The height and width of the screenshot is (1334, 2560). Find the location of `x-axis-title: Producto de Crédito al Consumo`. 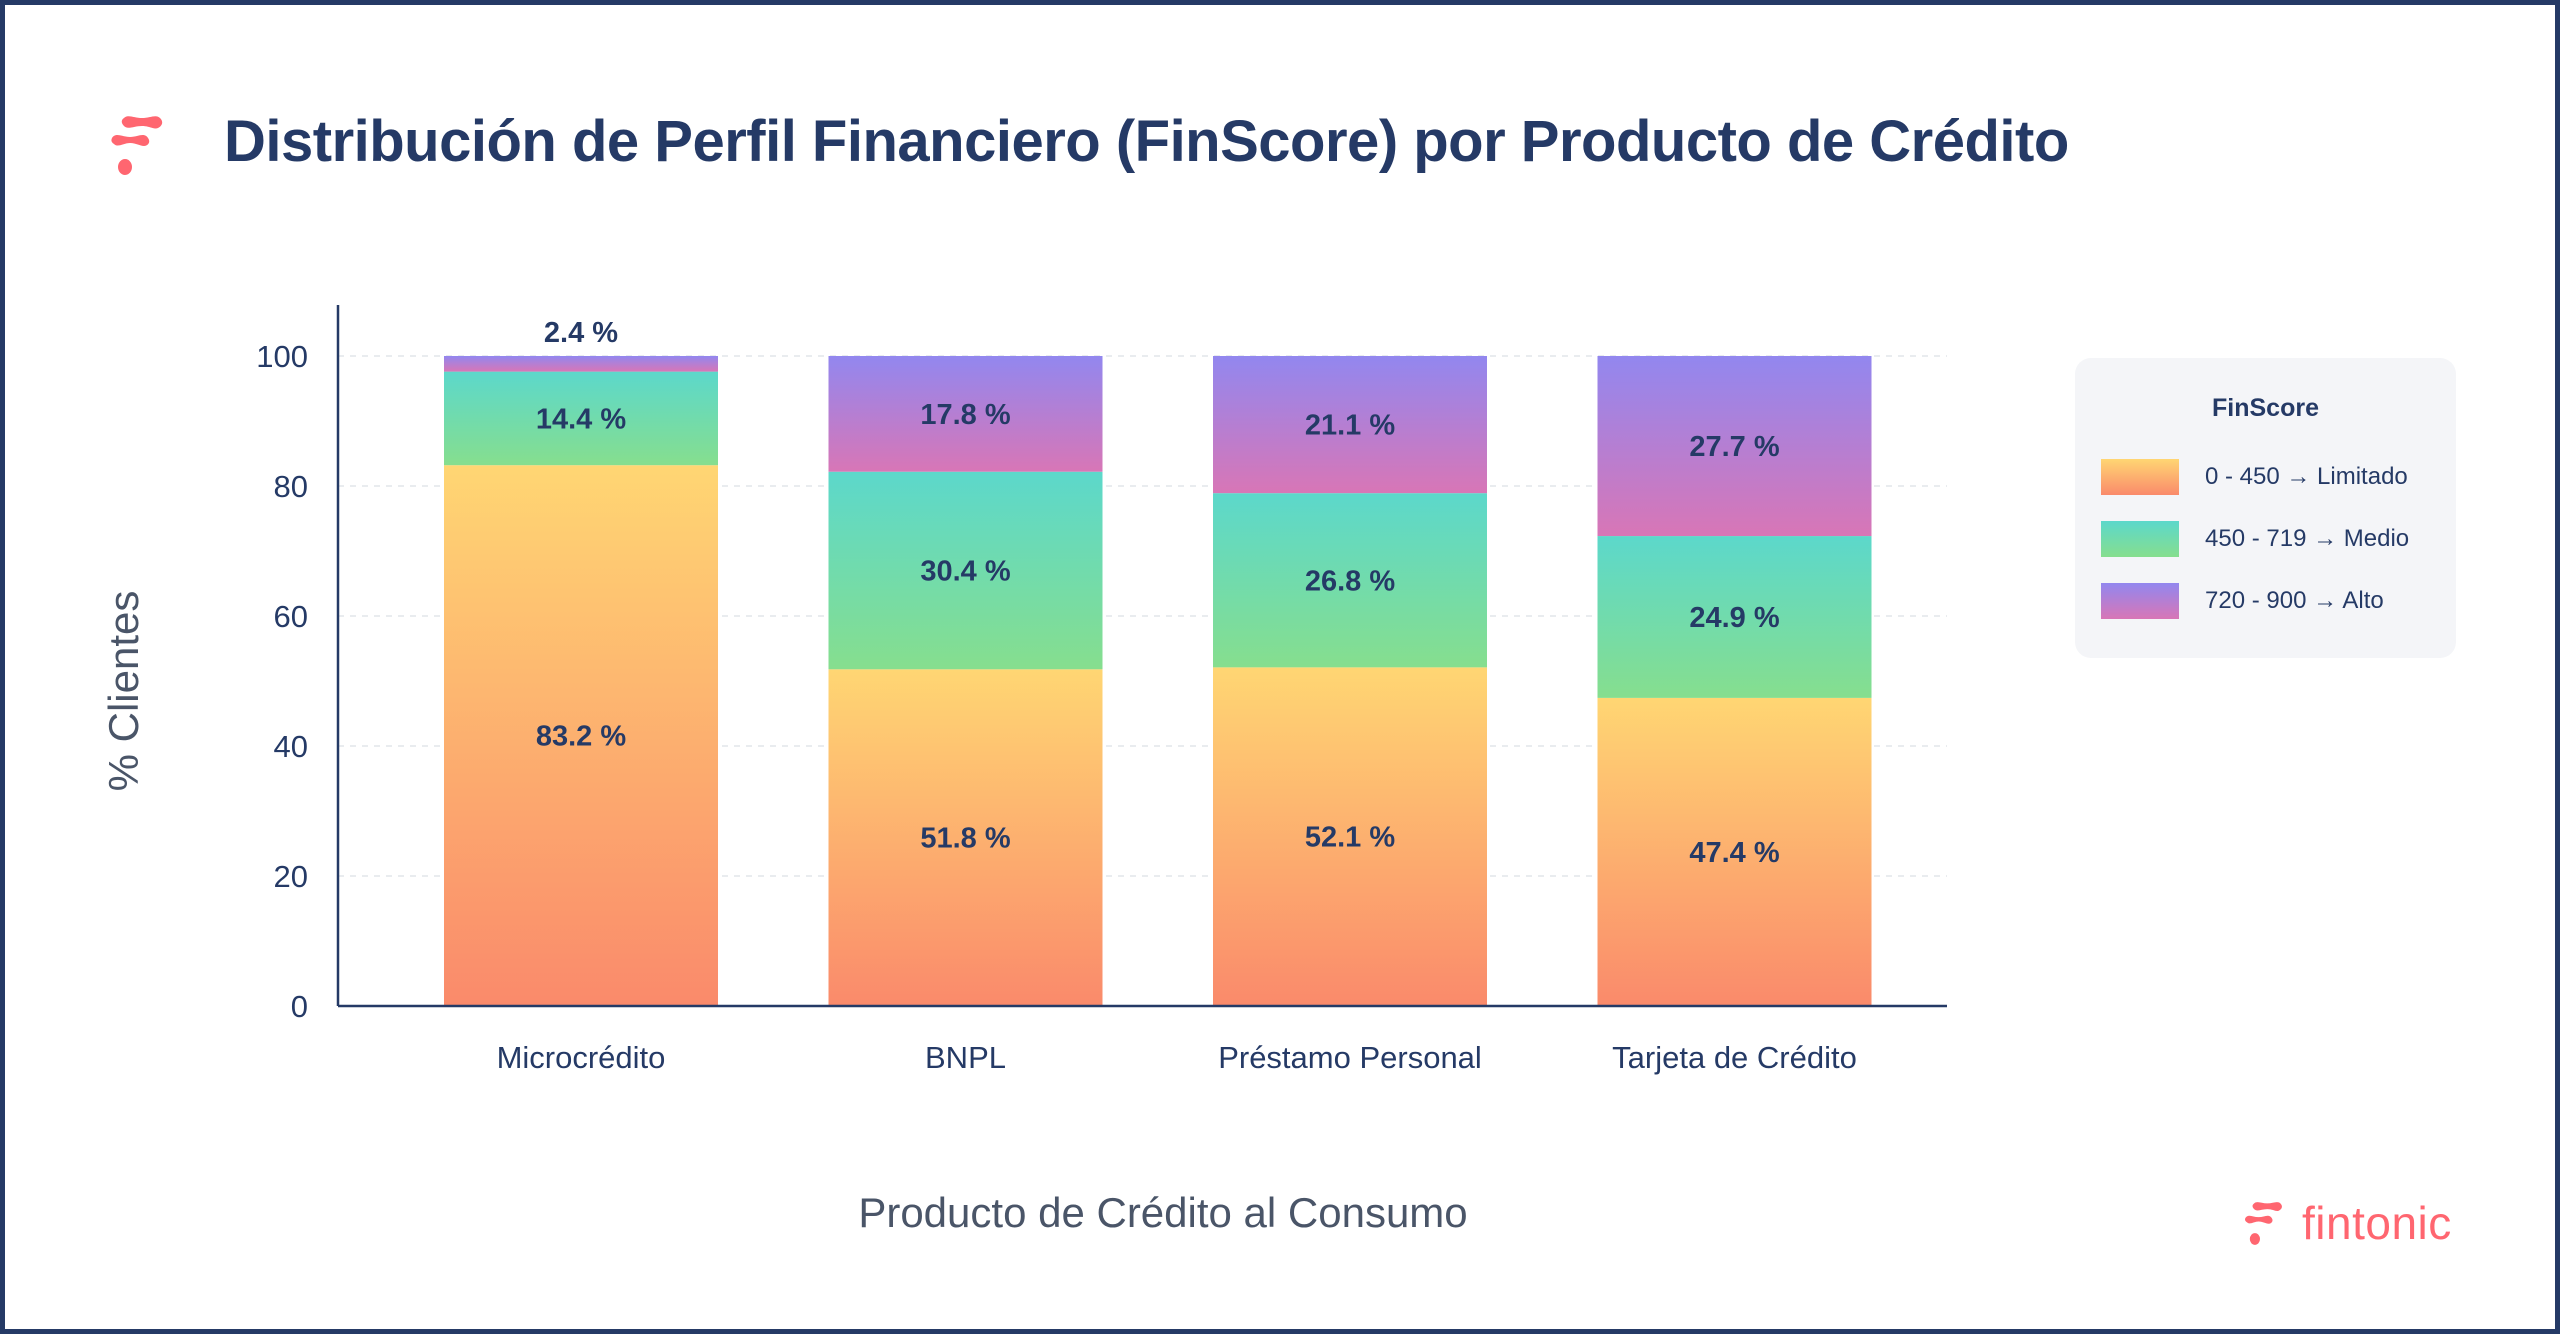

x-axis-title: Producto de Crédito al Consumo is located at coordinates (1162, 1212).